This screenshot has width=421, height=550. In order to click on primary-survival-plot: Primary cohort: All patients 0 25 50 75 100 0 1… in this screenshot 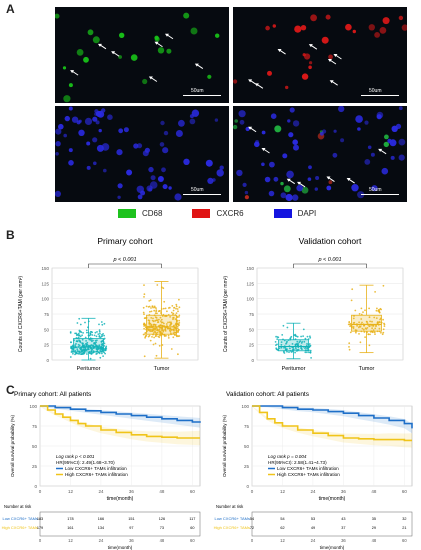, I will do `click(101, 470)`.